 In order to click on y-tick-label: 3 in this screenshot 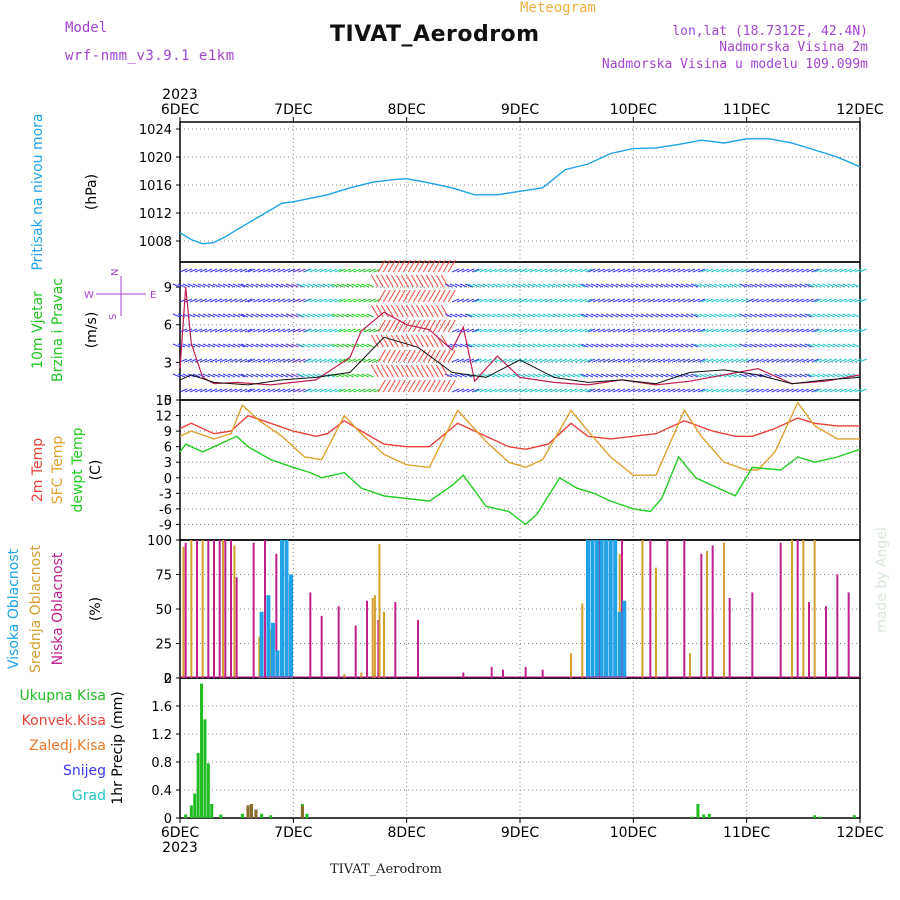, I will do `click(168, 363)`.